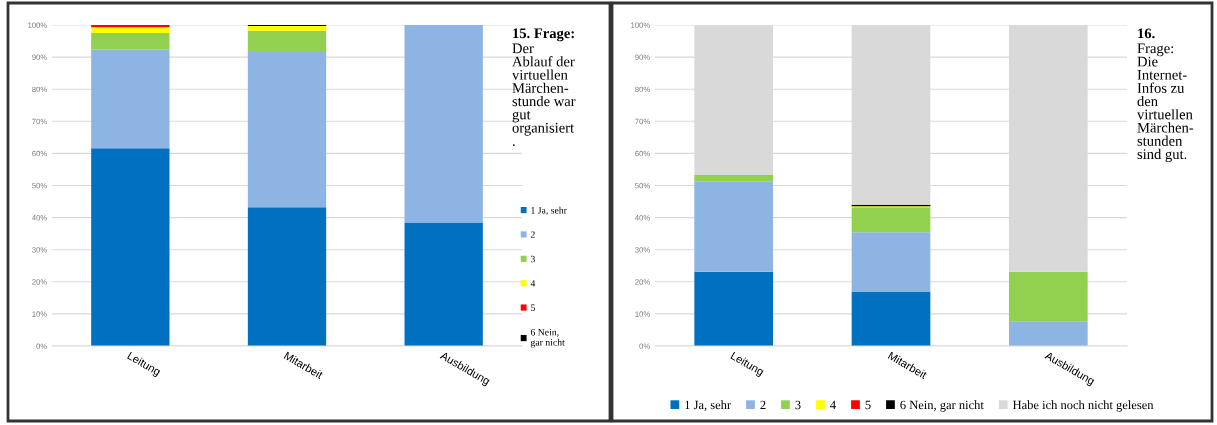 The image size is (1217, 425). I want to click on legend-label: Habe ich noch nicht gelesen, so click(1083, 406).